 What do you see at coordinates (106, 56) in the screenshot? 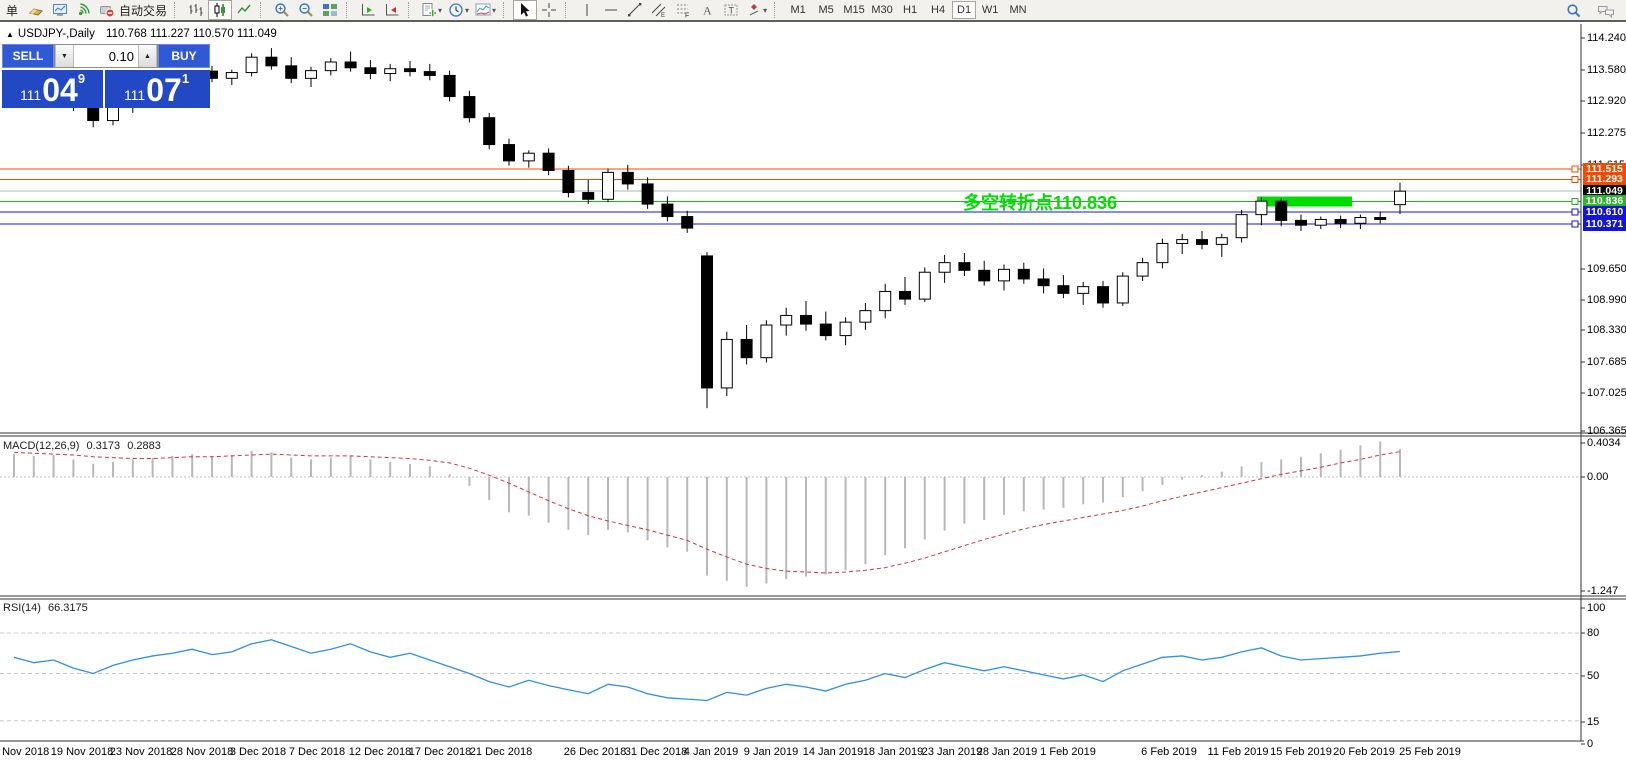
I see `volume-input: 0.10` at bounding box center [106, 56].